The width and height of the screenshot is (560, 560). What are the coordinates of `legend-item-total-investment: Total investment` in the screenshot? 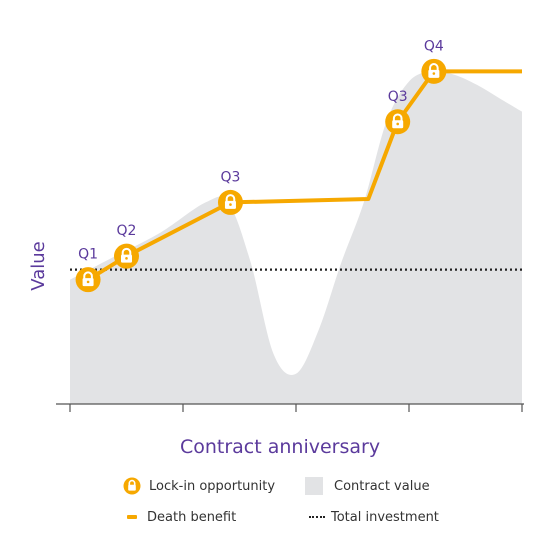 It's located at (374, 517).